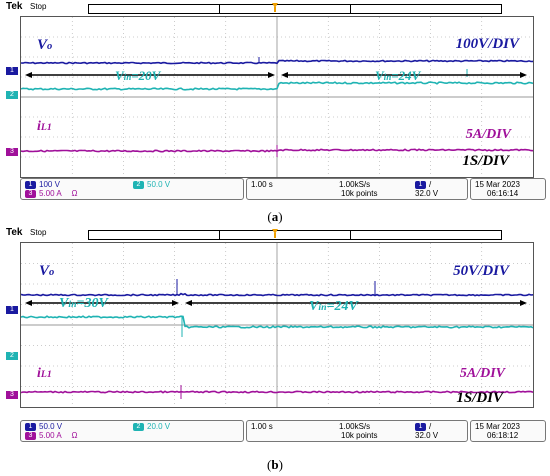 Image resolution: width=550 pixels, height=476 pixels. I want to click on il1-trace, so click(277, 392).